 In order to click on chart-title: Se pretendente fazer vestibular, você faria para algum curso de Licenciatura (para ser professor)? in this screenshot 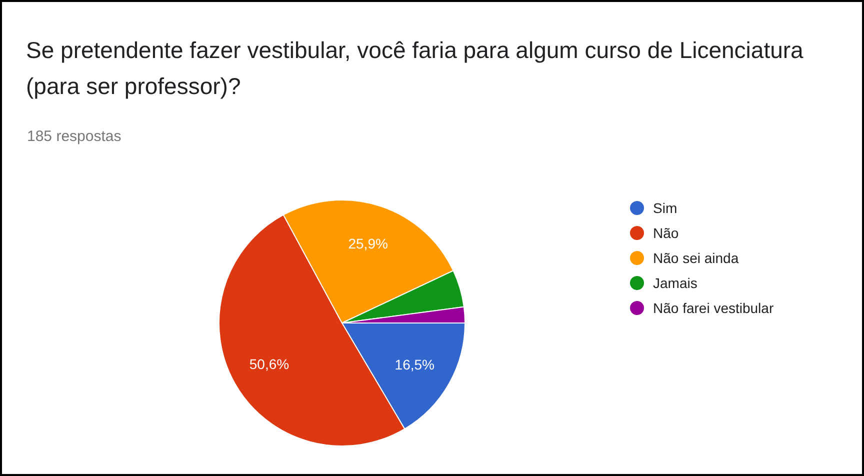, I will do `click(415, 68)`.